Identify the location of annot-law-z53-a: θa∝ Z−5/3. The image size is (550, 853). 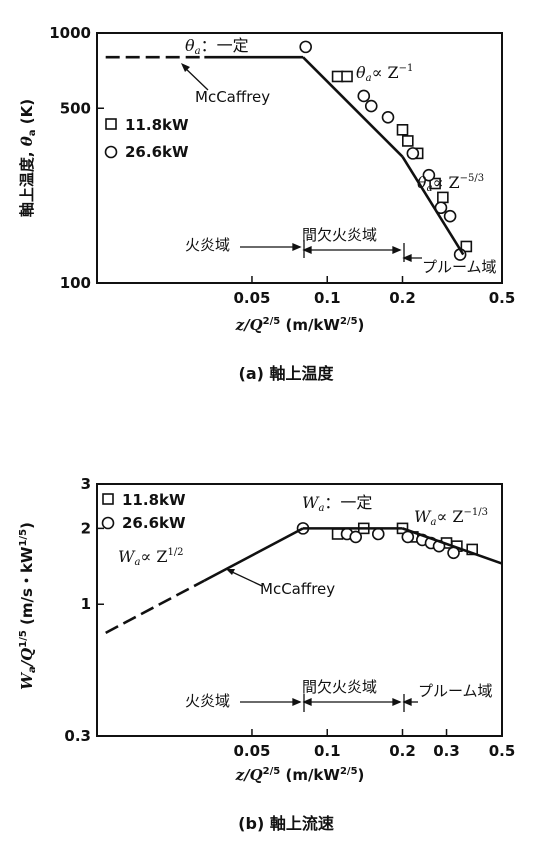
(450, 183).